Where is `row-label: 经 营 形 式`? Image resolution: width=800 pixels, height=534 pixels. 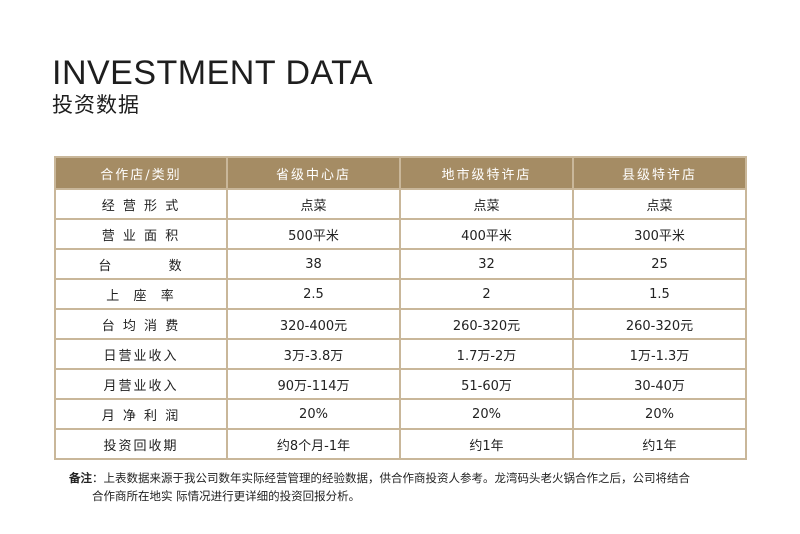 row-label: 经 营 形 式 is located at coordinates (141, 204).